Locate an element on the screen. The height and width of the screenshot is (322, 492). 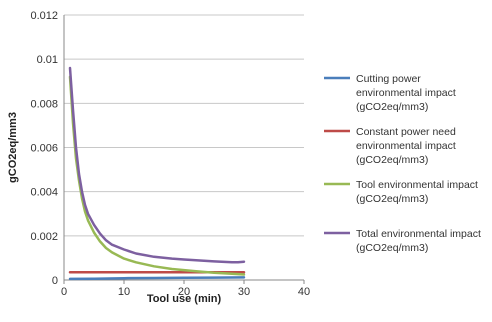
y-tick-labels: 0 0.002 0.004 0.006 0.008 0.01 0.012 is located at coordinates (44, 148).